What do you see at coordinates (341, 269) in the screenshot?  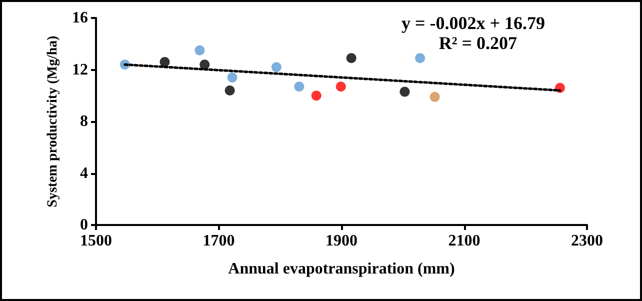 I see `x-axis-title: Annual evapotranspiration (mm)` at bounding box center [341, 269].